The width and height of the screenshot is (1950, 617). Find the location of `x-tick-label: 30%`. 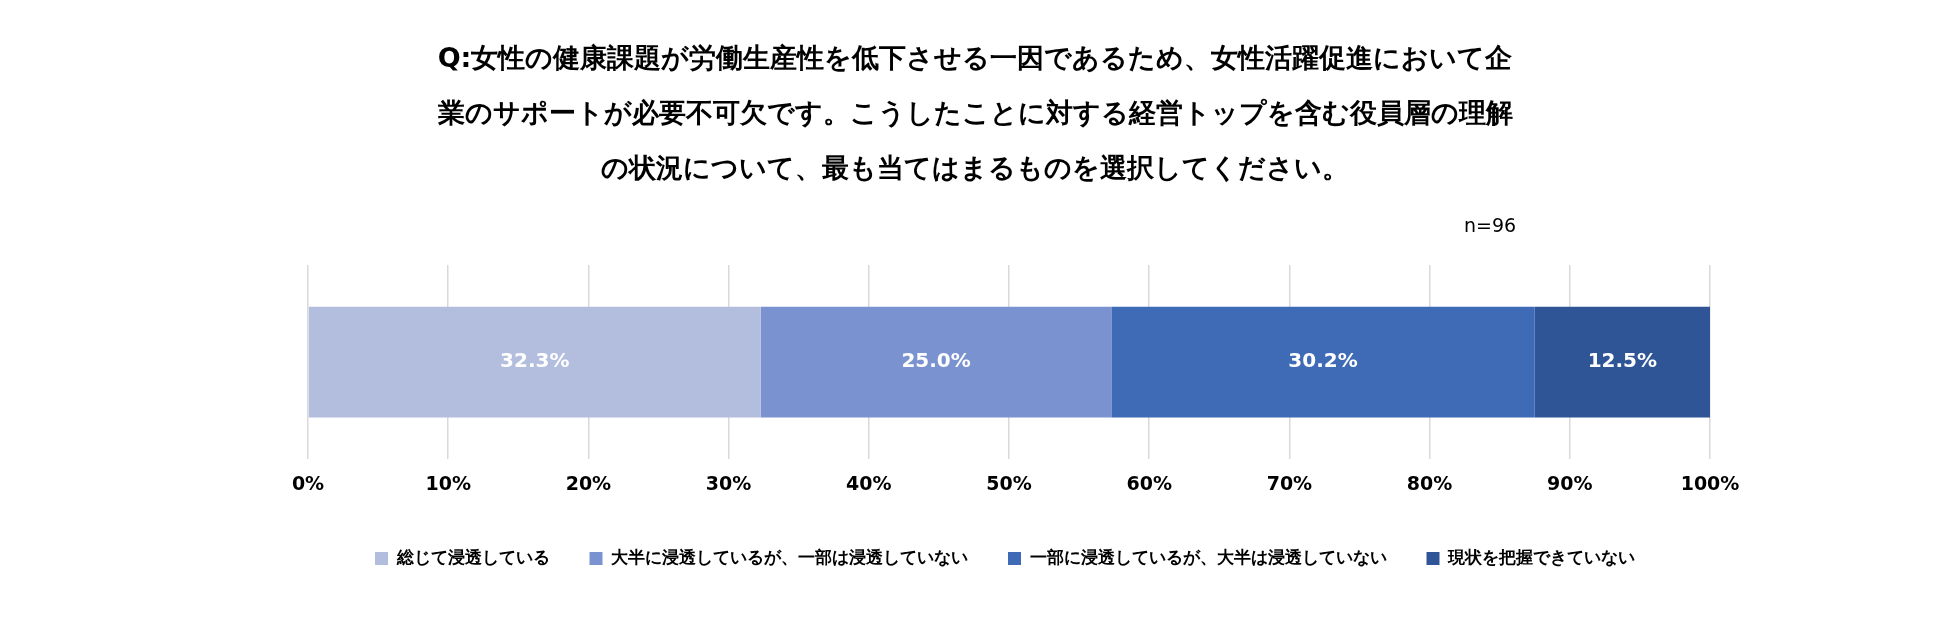

x-tick-label: 30% is located at coordinates (728, 482).